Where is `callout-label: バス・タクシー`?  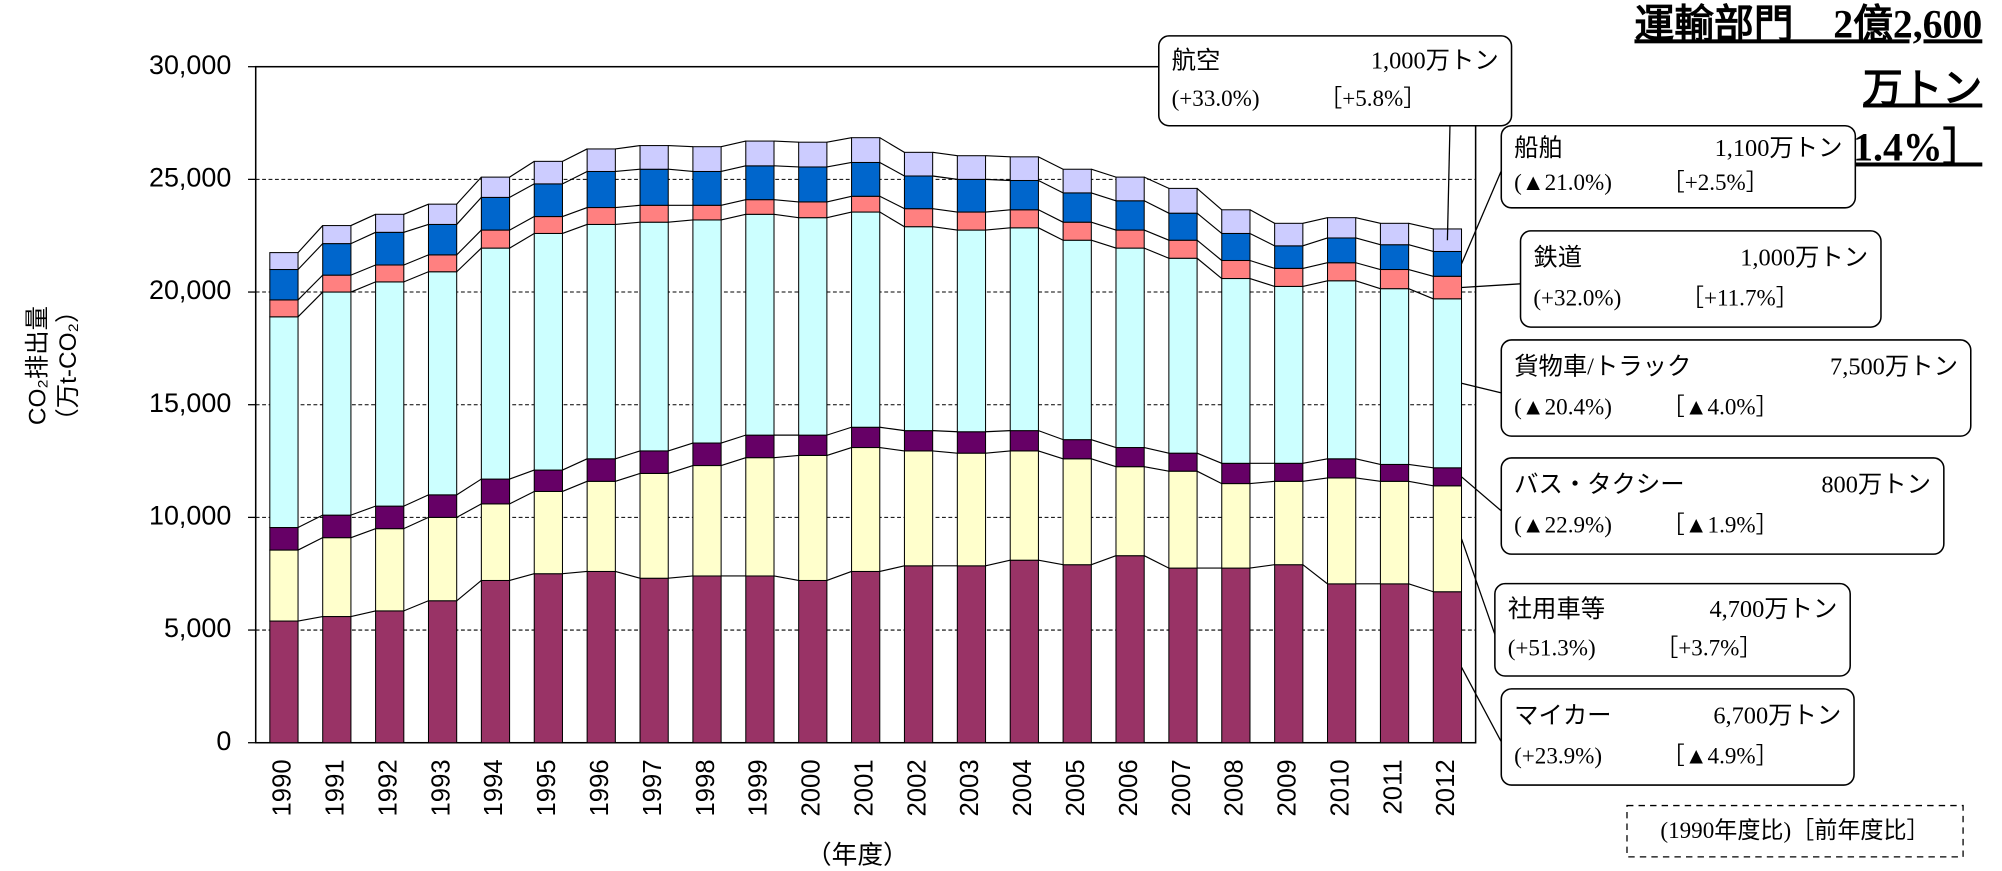 callout-label: バス・タクシー is located at coordinates (1599, 484).